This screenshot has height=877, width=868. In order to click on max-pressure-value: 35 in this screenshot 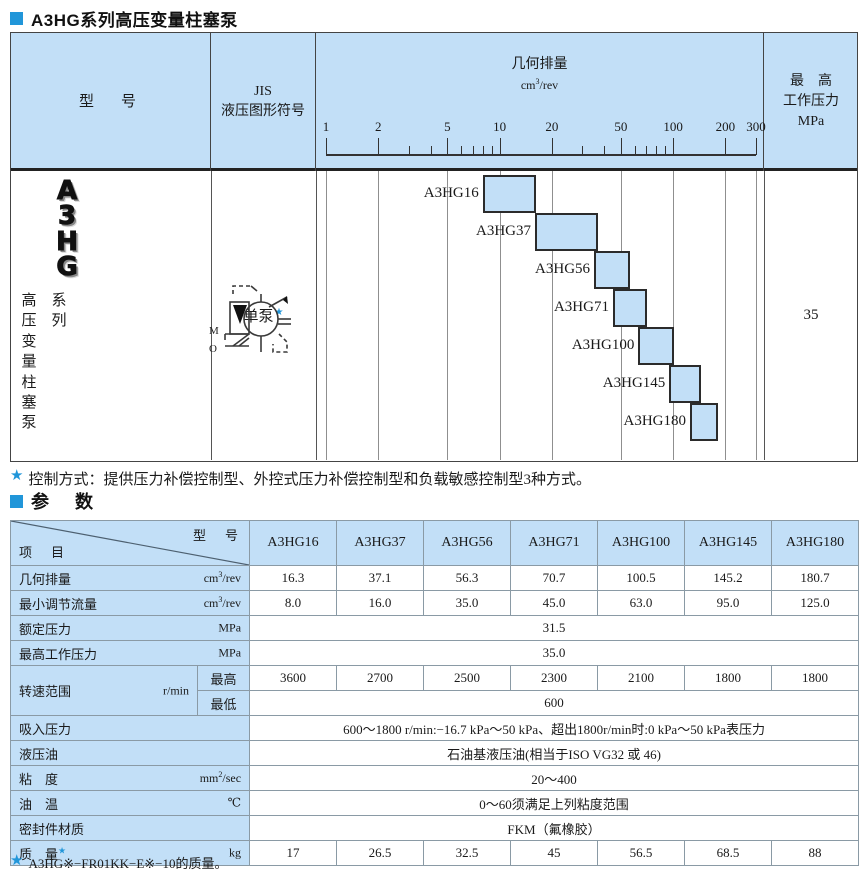, I will do `click(811, 315)`.